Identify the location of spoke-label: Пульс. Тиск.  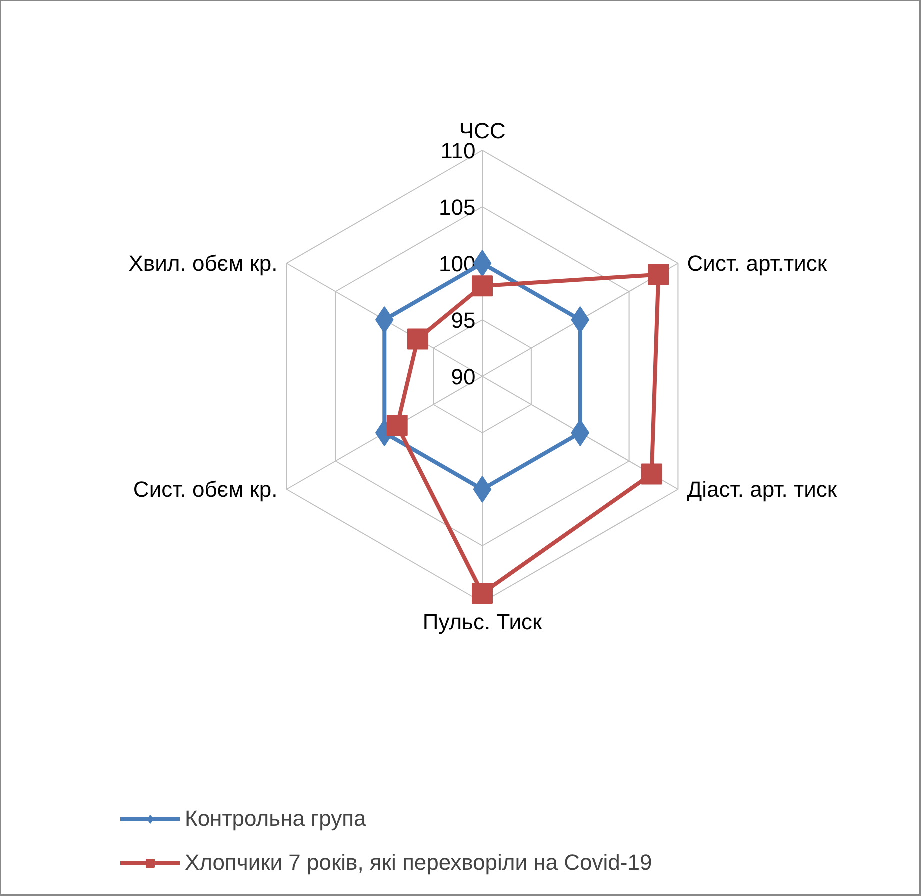
(482, 621).